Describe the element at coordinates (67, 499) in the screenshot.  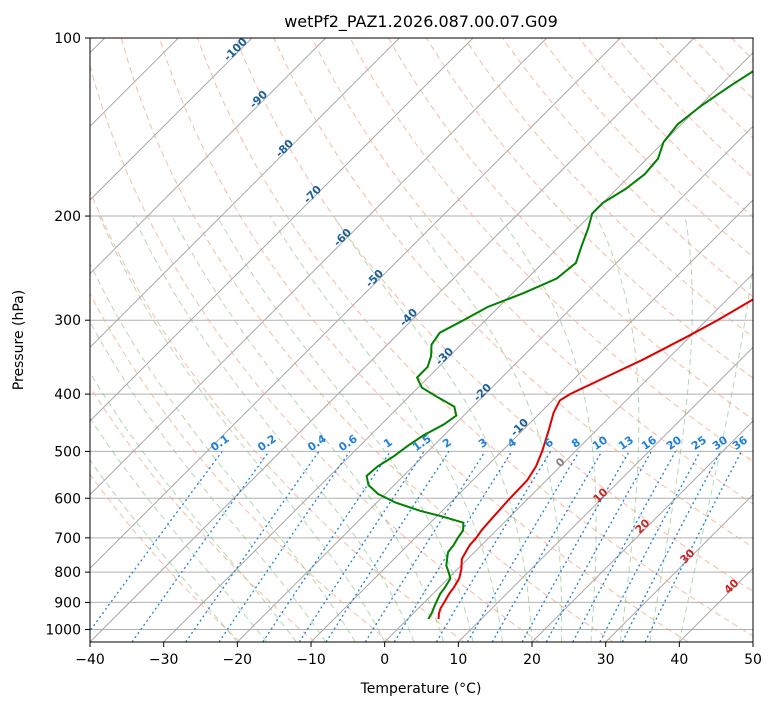
I see `y-tick-label: 600` at that location.